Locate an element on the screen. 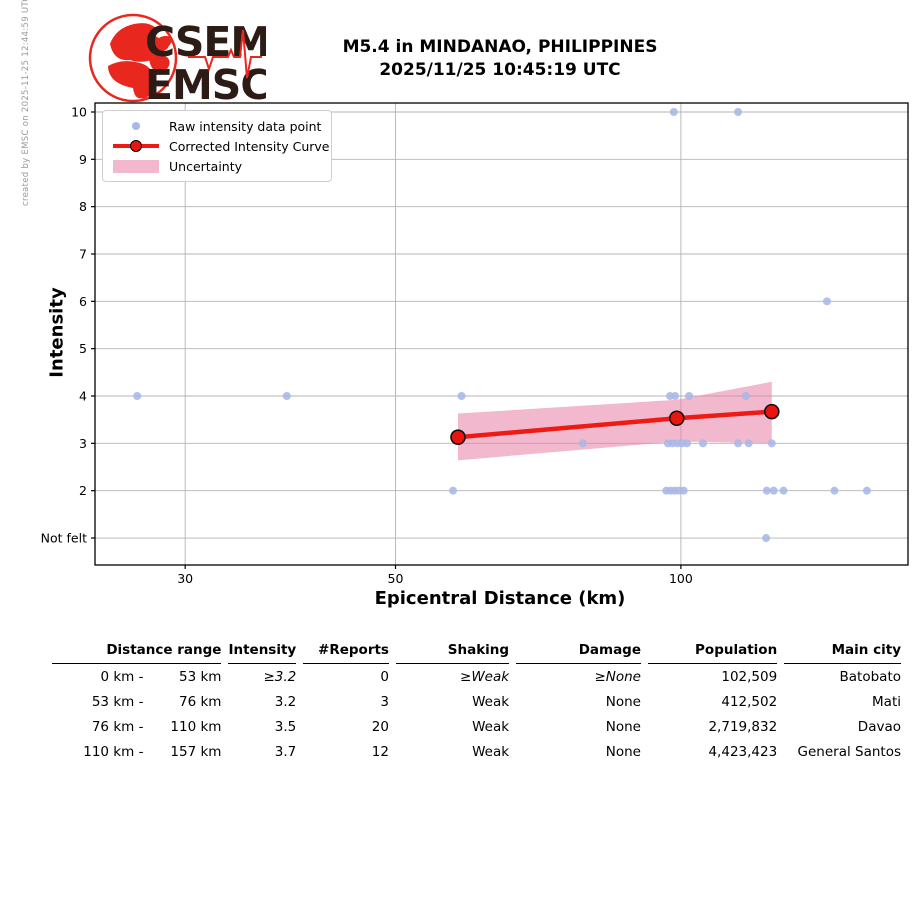  cell-intensity: 3.5 is located at coordinates (285, 726).